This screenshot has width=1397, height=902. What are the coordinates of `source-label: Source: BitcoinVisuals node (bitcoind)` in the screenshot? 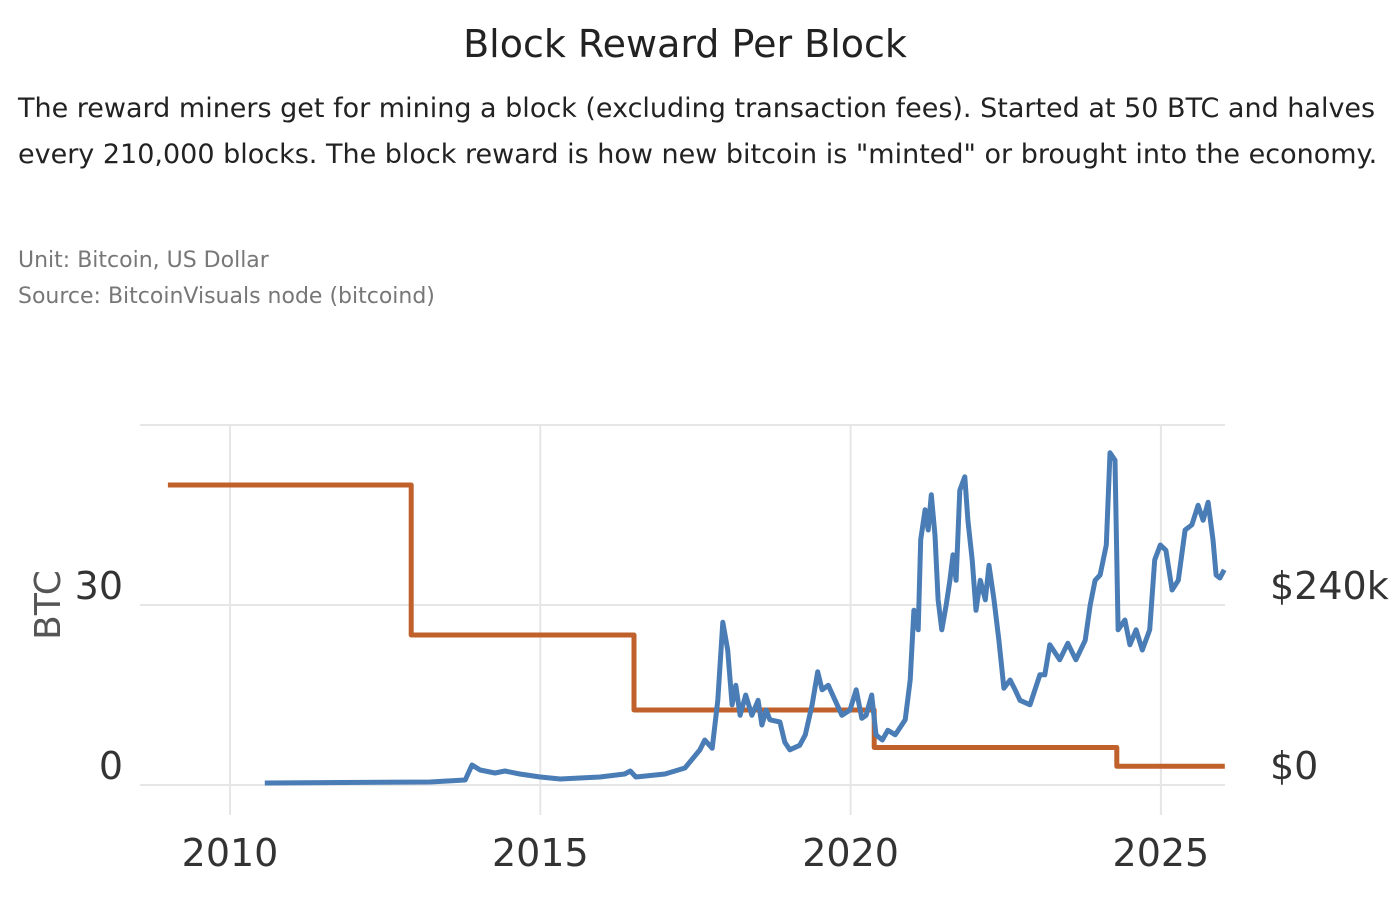 It's located at (226, 296).